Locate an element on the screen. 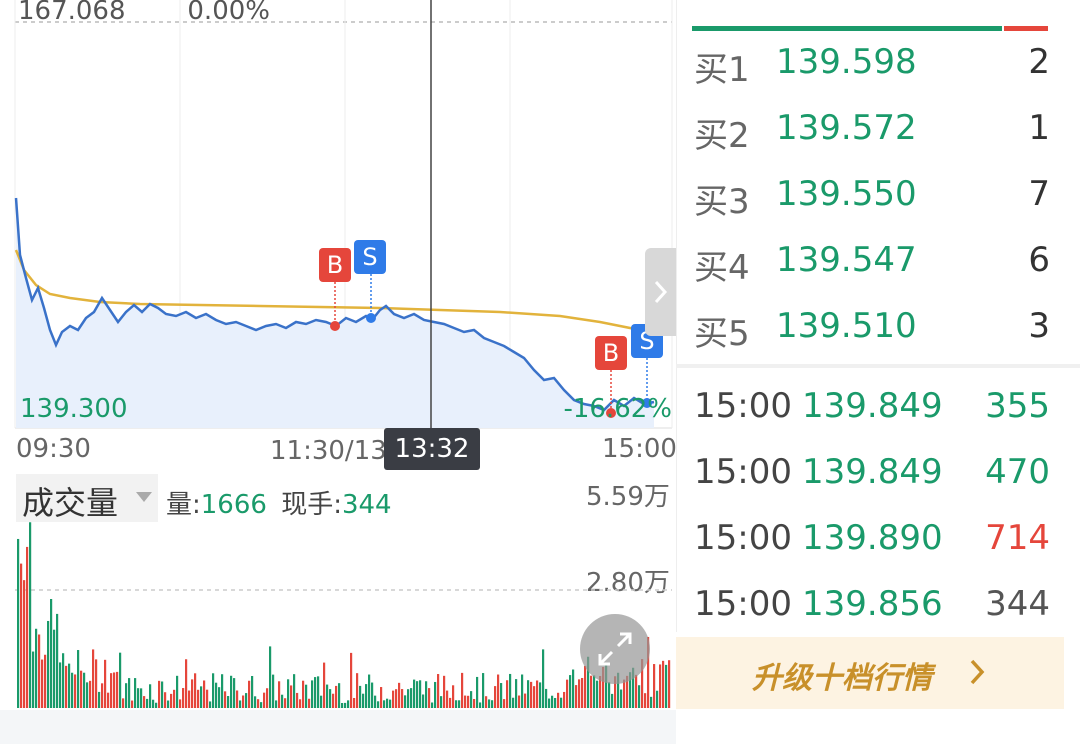 This screenshot has width=1080, height=744. order-book-row: 买2 139.572 1 is located at coordinates (872, 133).